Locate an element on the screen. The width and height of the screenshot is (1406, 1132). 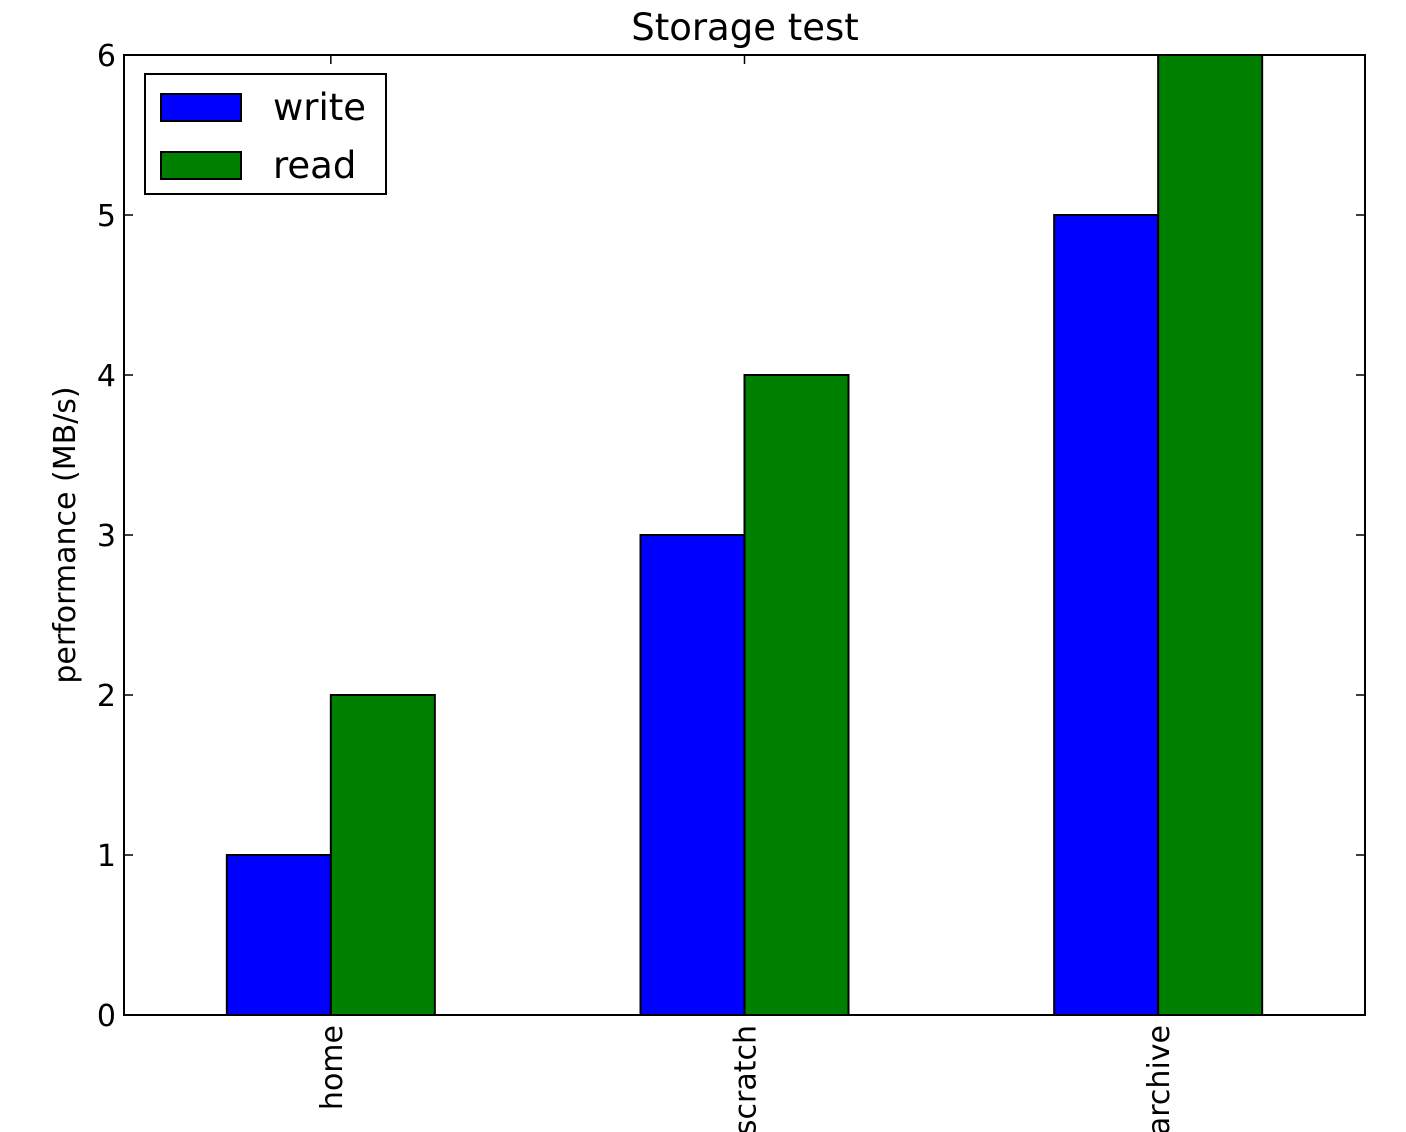
y-tick-label: 5 is located at coordinates (106, 216).